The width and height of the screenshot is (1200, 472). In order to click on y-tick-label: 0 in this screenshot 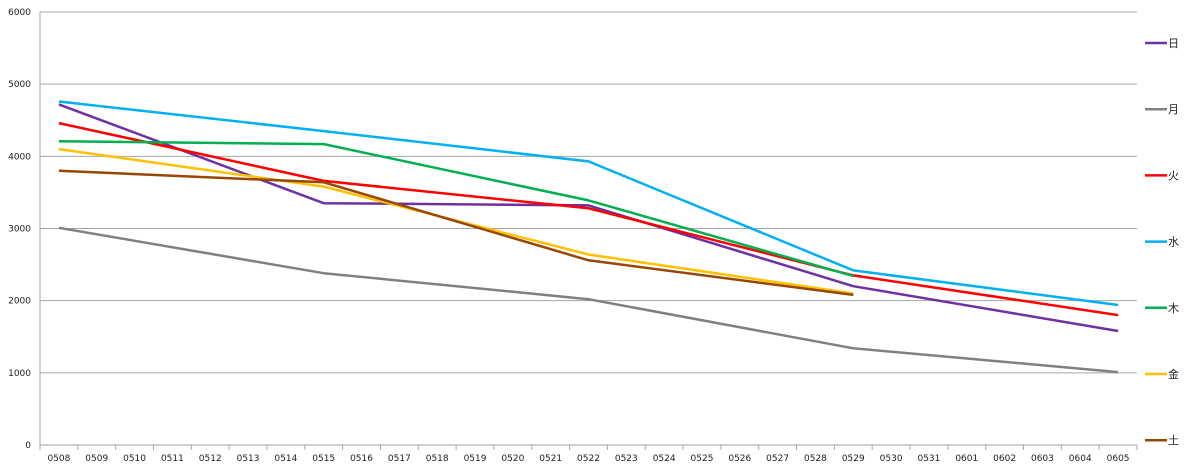, I will do `click(28, 446)`.